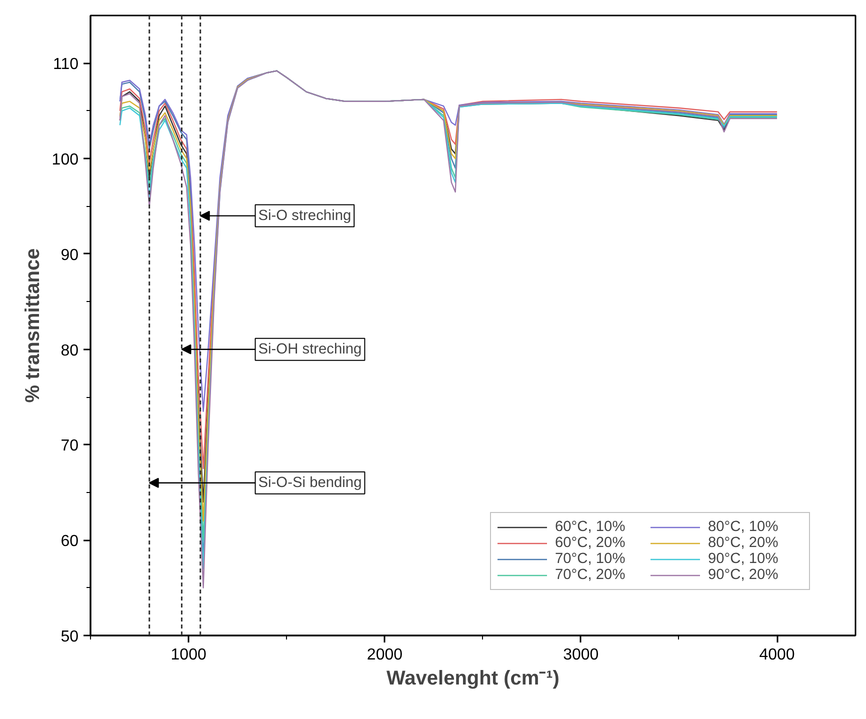  I want to click on y-tick-label: 60, so click(69, 541).